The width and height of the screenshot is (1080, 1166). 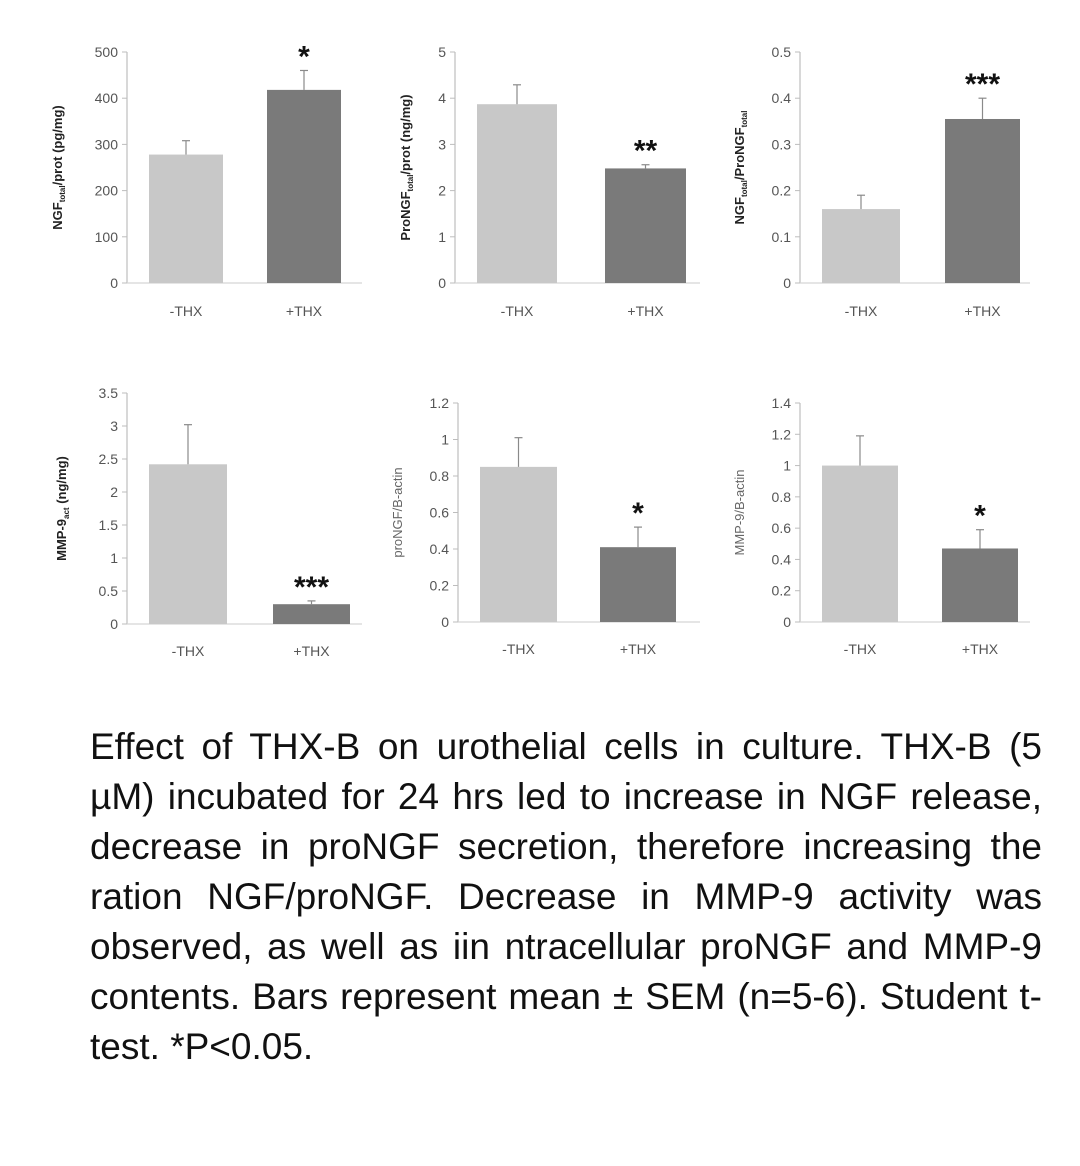 I want to click on chart-2: 0 1 2 3 4 5 -THX +THX ** ProNGFtotal/prot (ng/mg), so click(x=549, y=181).